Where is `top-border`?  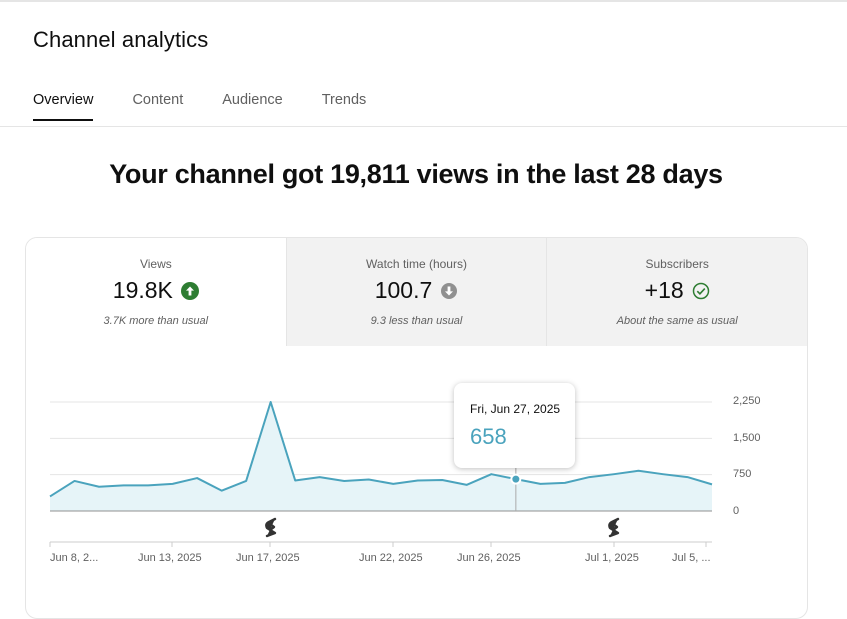
top-border is located at coordinates (423, 1).